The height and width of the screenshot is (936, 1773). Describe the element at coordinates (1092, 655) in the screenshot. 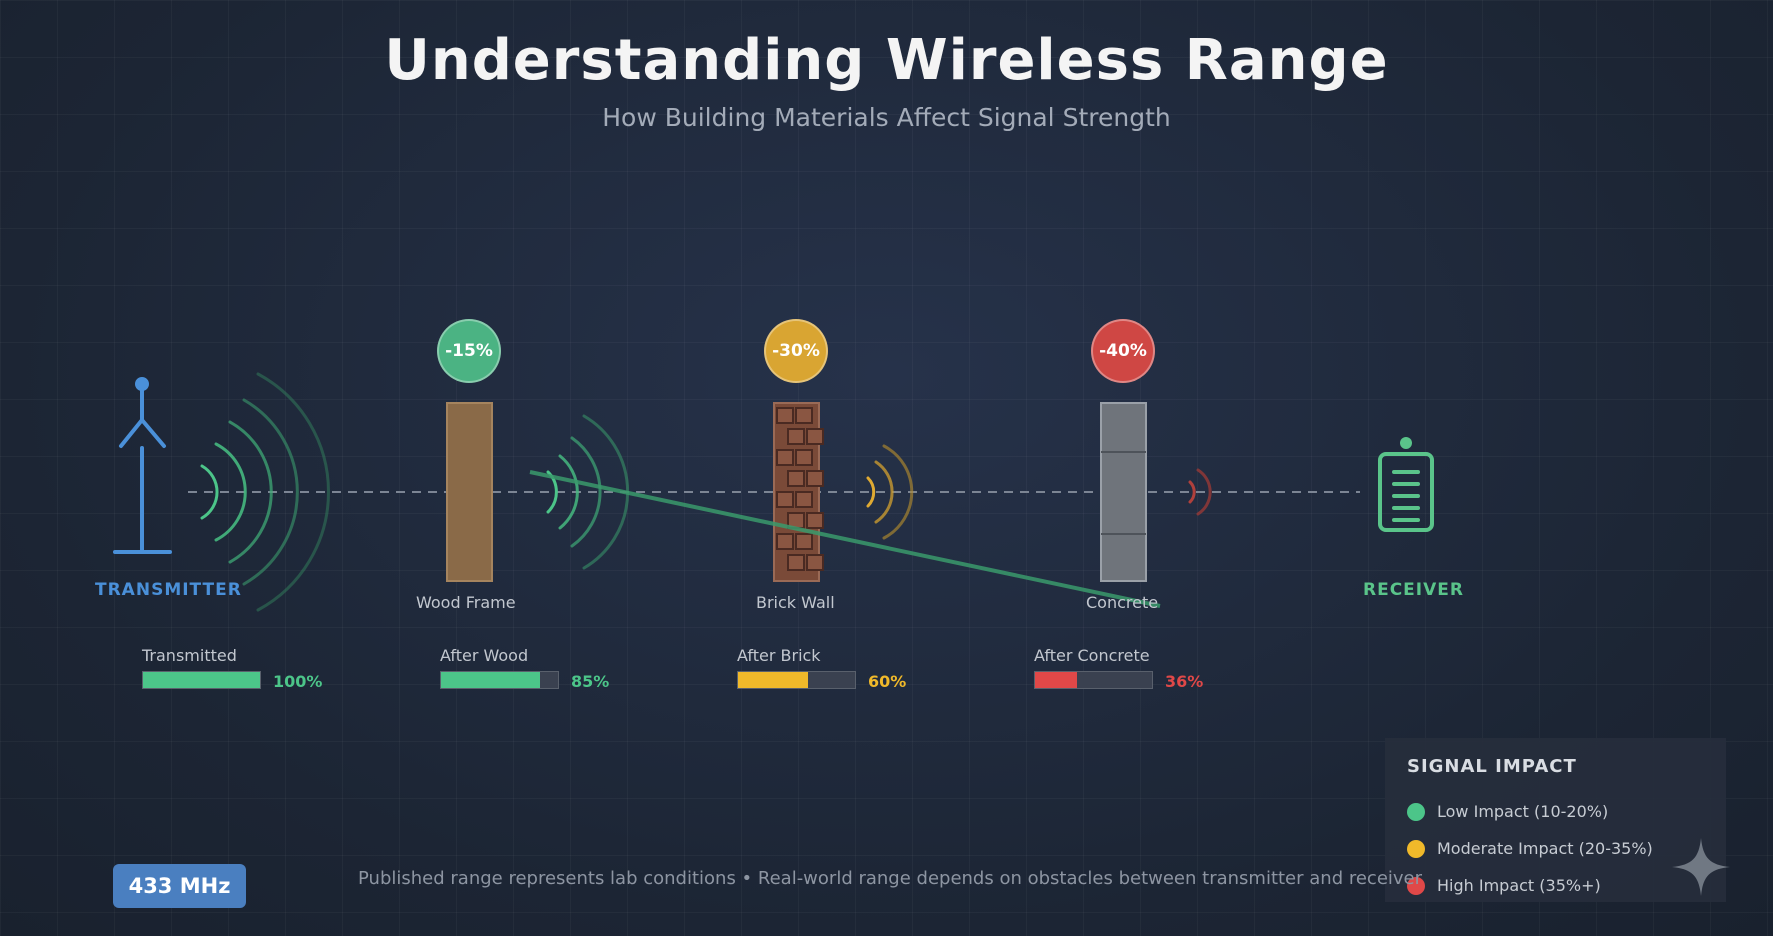

I see `meter-label: After Concrete` at that location.